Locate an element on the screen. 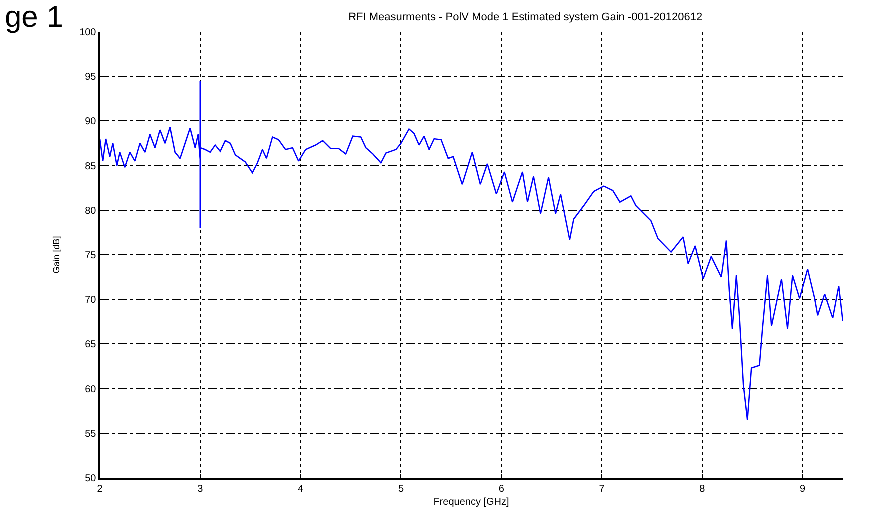 This screenshot has height=518, width=876. text: ge 1 is located at coordinates (34, 17).